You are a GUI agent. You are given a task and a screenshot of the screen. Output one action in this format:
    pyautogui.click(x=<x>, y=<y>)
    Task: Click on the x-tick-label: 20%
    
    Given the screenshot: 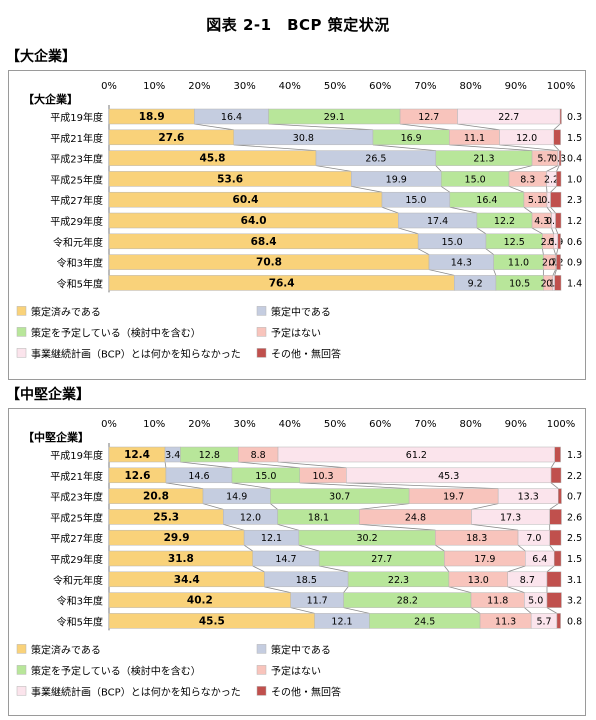 What is the action you would take?
    pyautogui.click(x=199, y=424)
    